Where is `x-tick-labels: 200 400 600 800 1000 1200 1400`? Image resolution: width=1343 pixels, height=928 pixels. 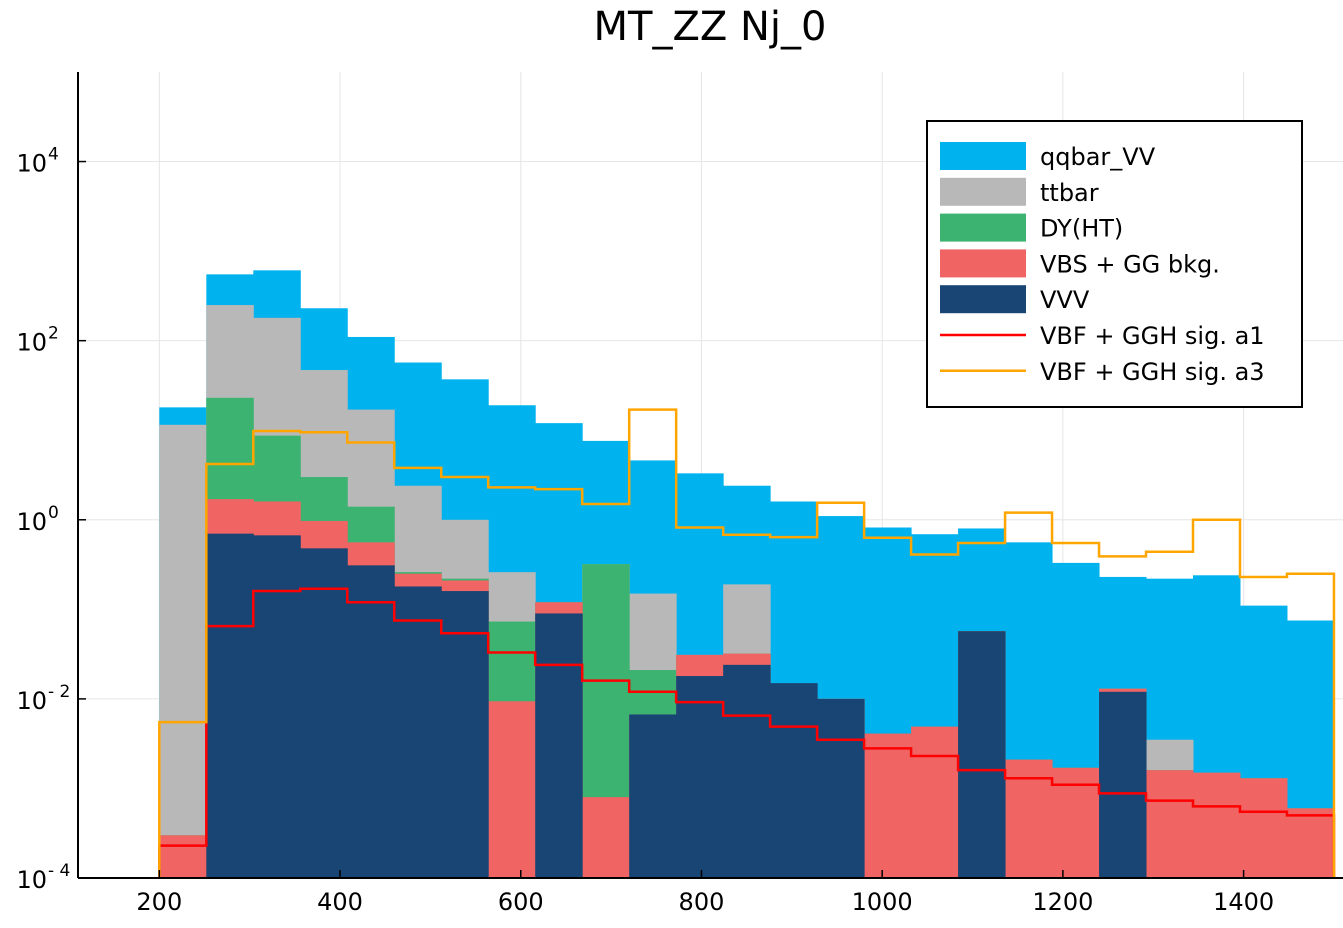 x-tick-labels: 200 400 600 800 1000 1200 1400 is located at coordinates (705, 902).